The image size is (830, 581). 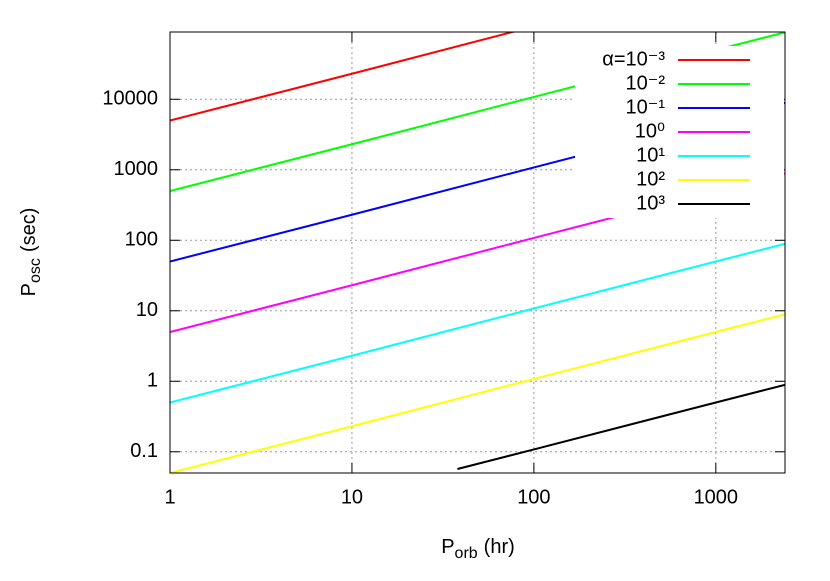 What do you see at coordinates (141, 240) in the screenshot?
I see `y-tick-label: 100` at bounding box center [141, 240].